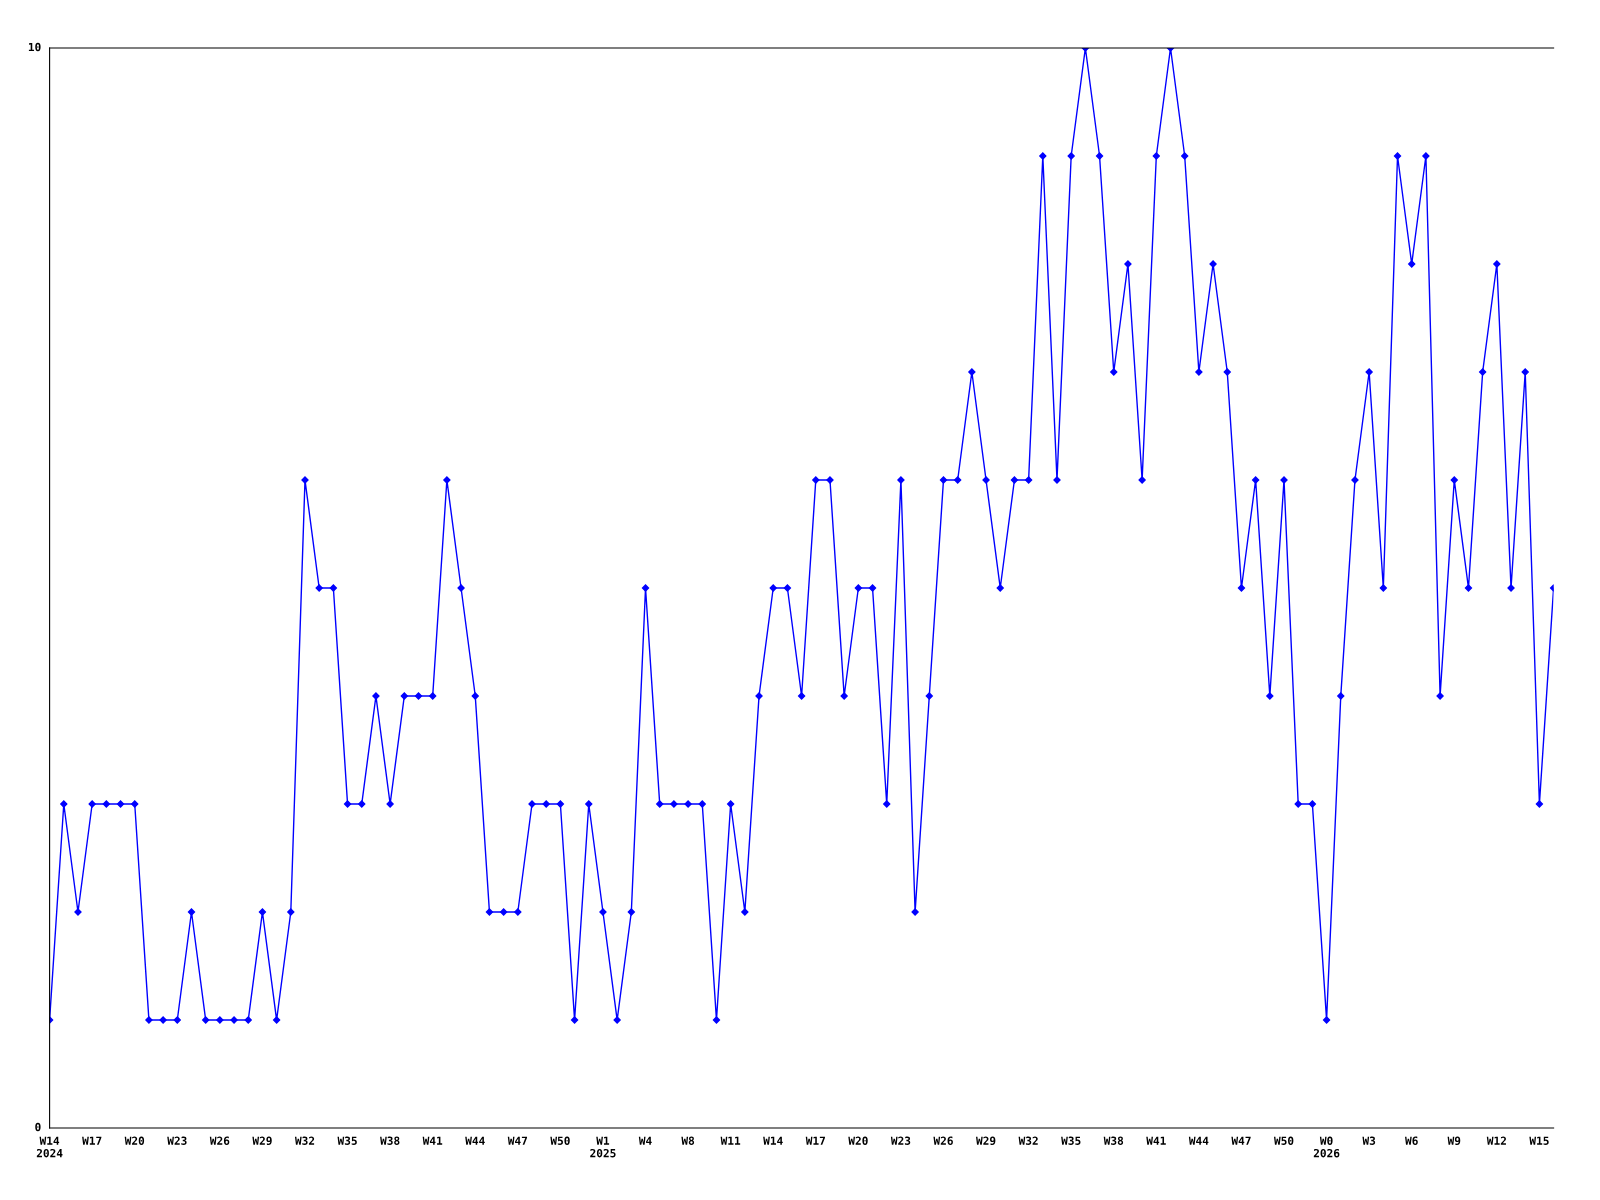 This screenshot has height=1200, width=1600. What do you see at coordinates (1326, 1147) in the screenshot?
I see `x-tick-label: W0 2026` at bounding box center [1326, 1147].